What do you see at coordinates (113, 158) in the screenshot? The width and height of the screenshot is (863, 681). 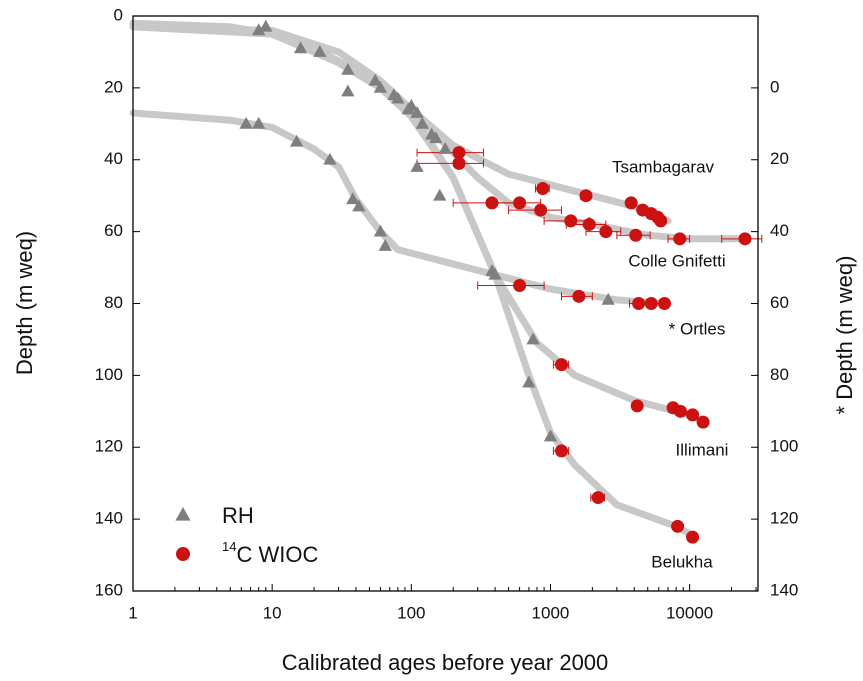 I see `y-tick-label: 40` at bounding box center [113, 158].